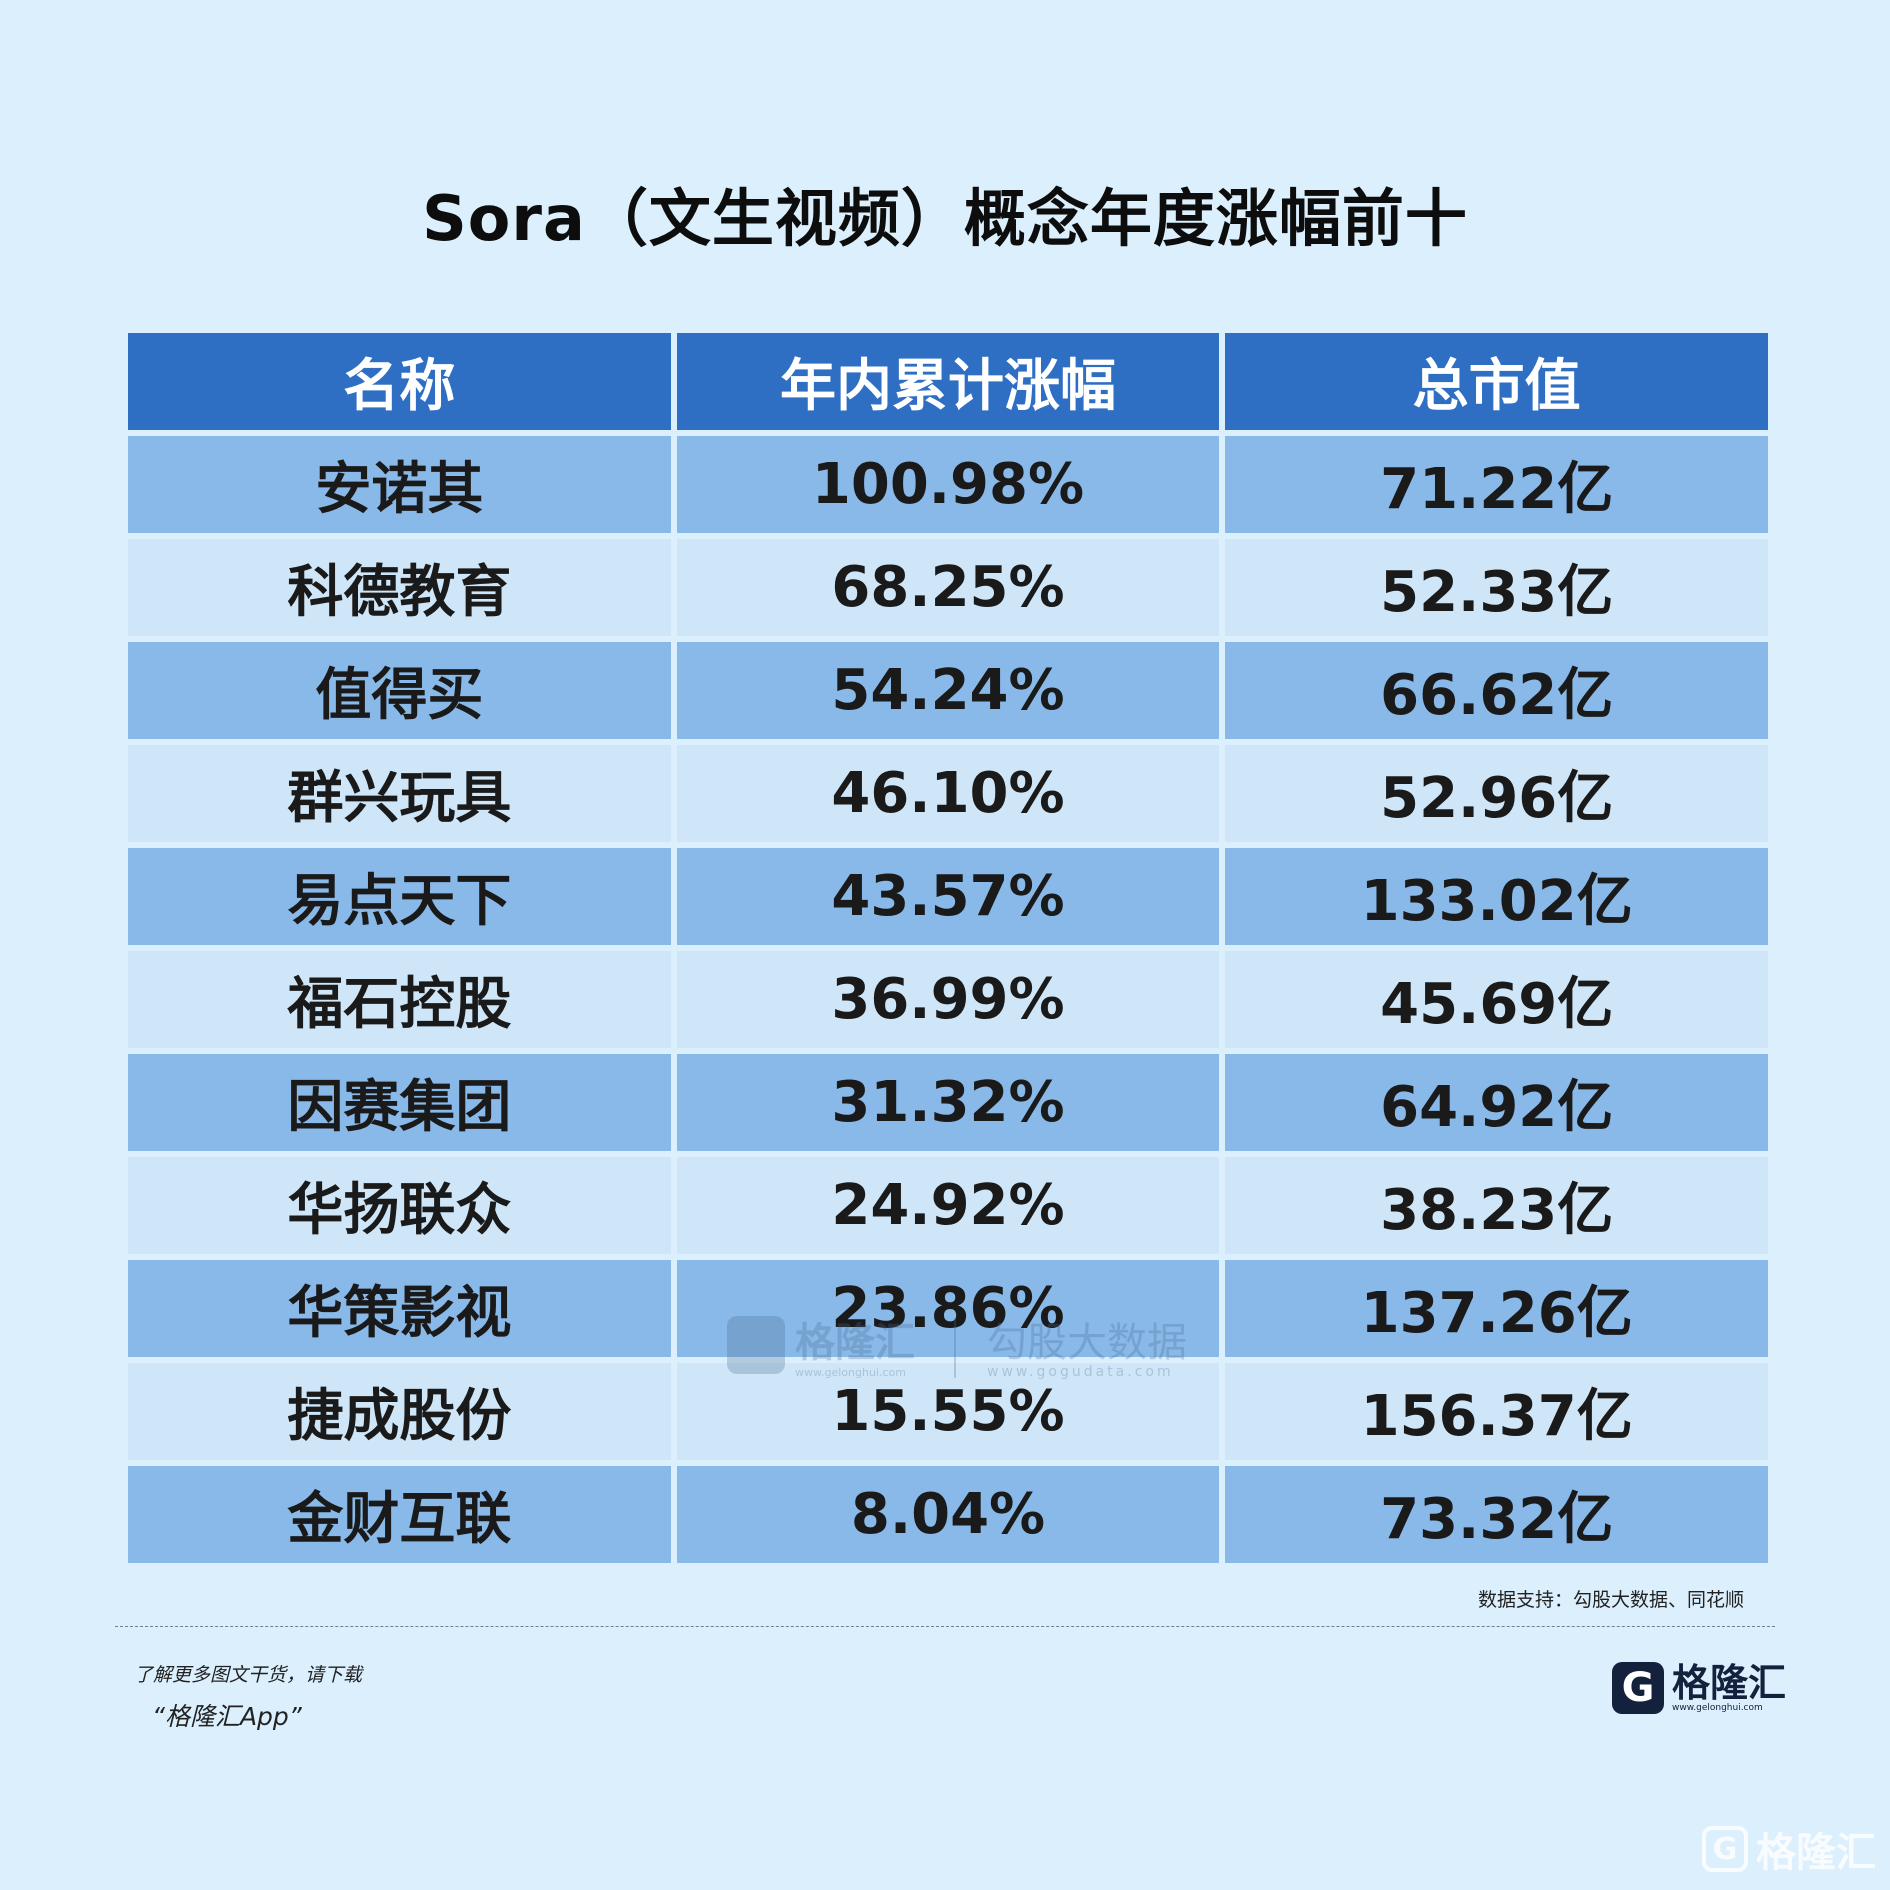 The image size is (1890, 1890). Describe the element at coordinates (399, 1205) in the screenshot. I see `cell-name: 华扬联众` at that location.